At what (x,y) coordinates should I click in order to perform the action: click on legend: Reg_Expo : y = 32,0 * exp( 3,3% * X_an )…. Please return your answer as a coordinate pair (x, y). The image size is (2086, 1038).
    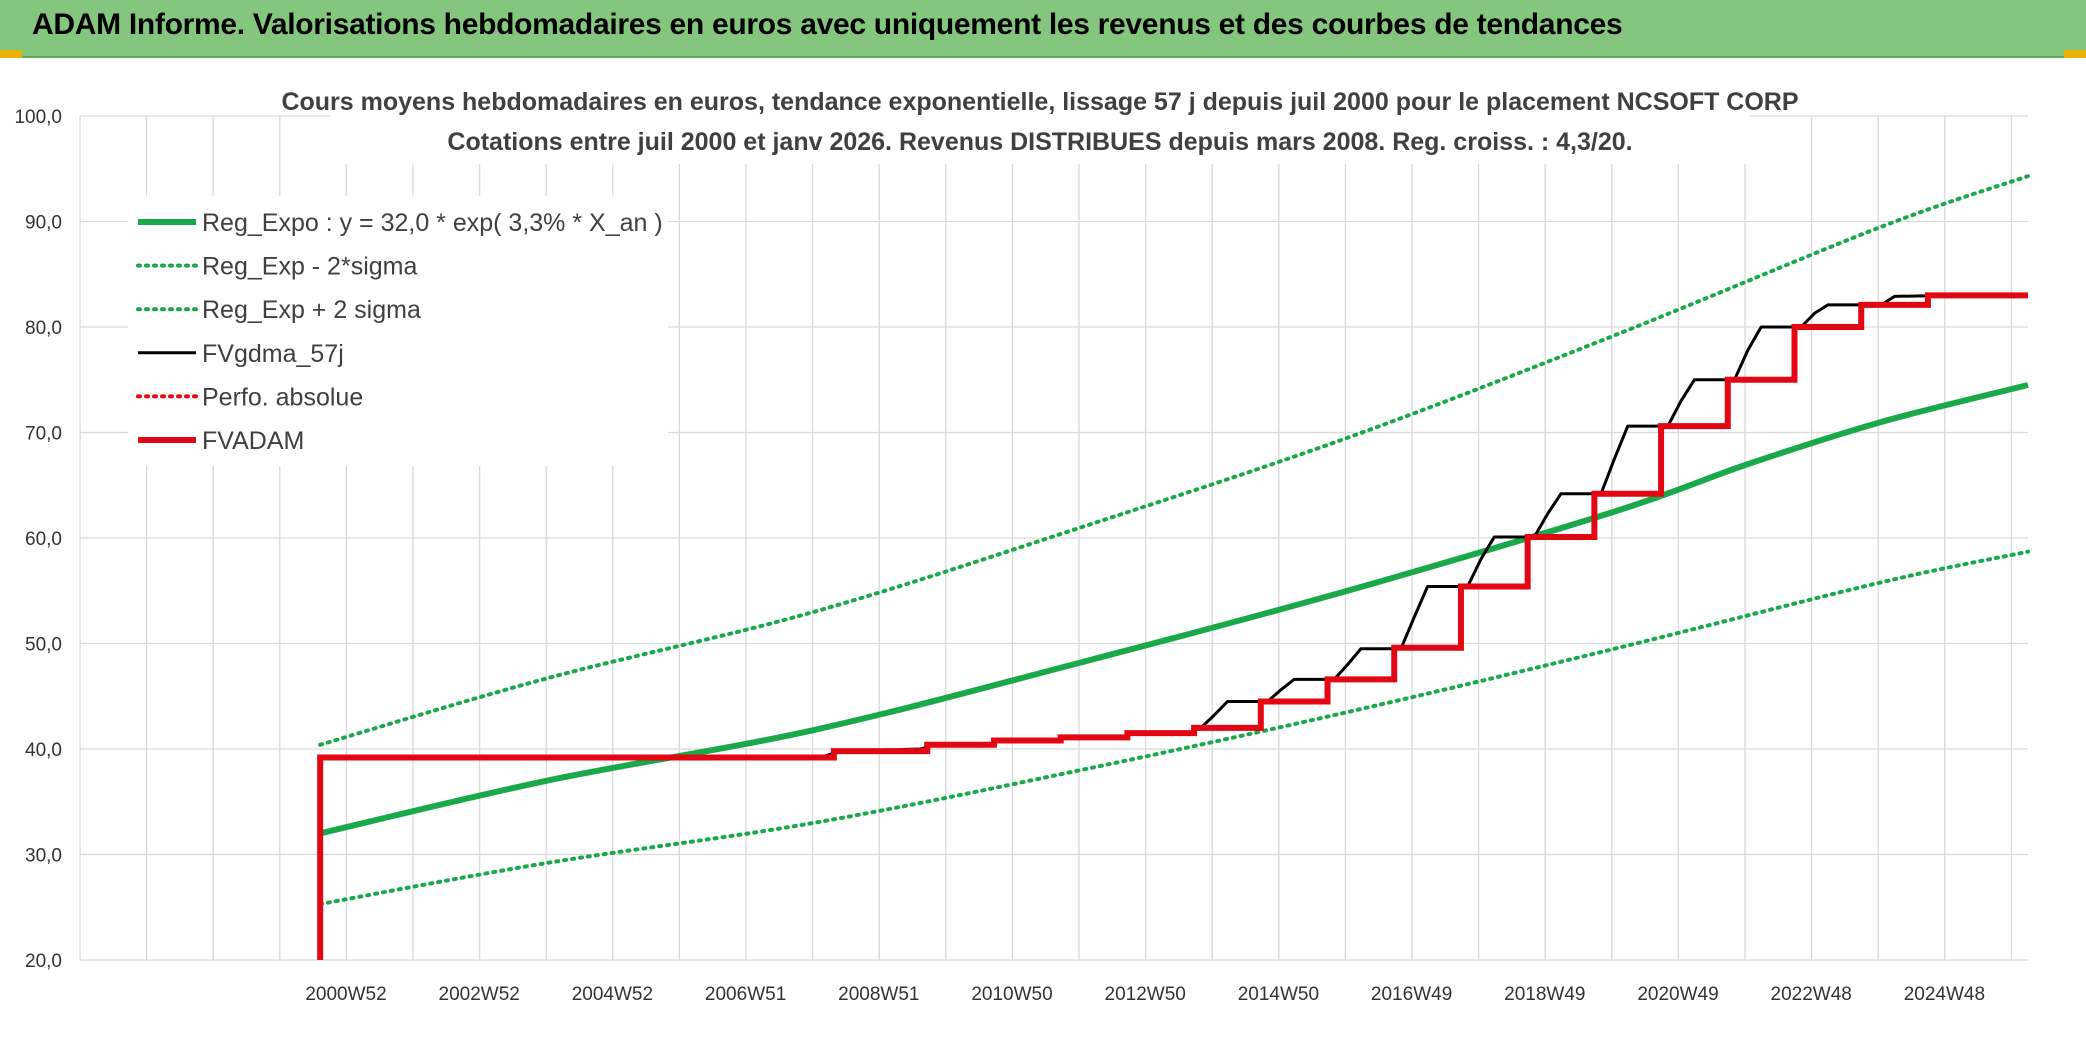
    Looking at the image, I should click on (398, 331).